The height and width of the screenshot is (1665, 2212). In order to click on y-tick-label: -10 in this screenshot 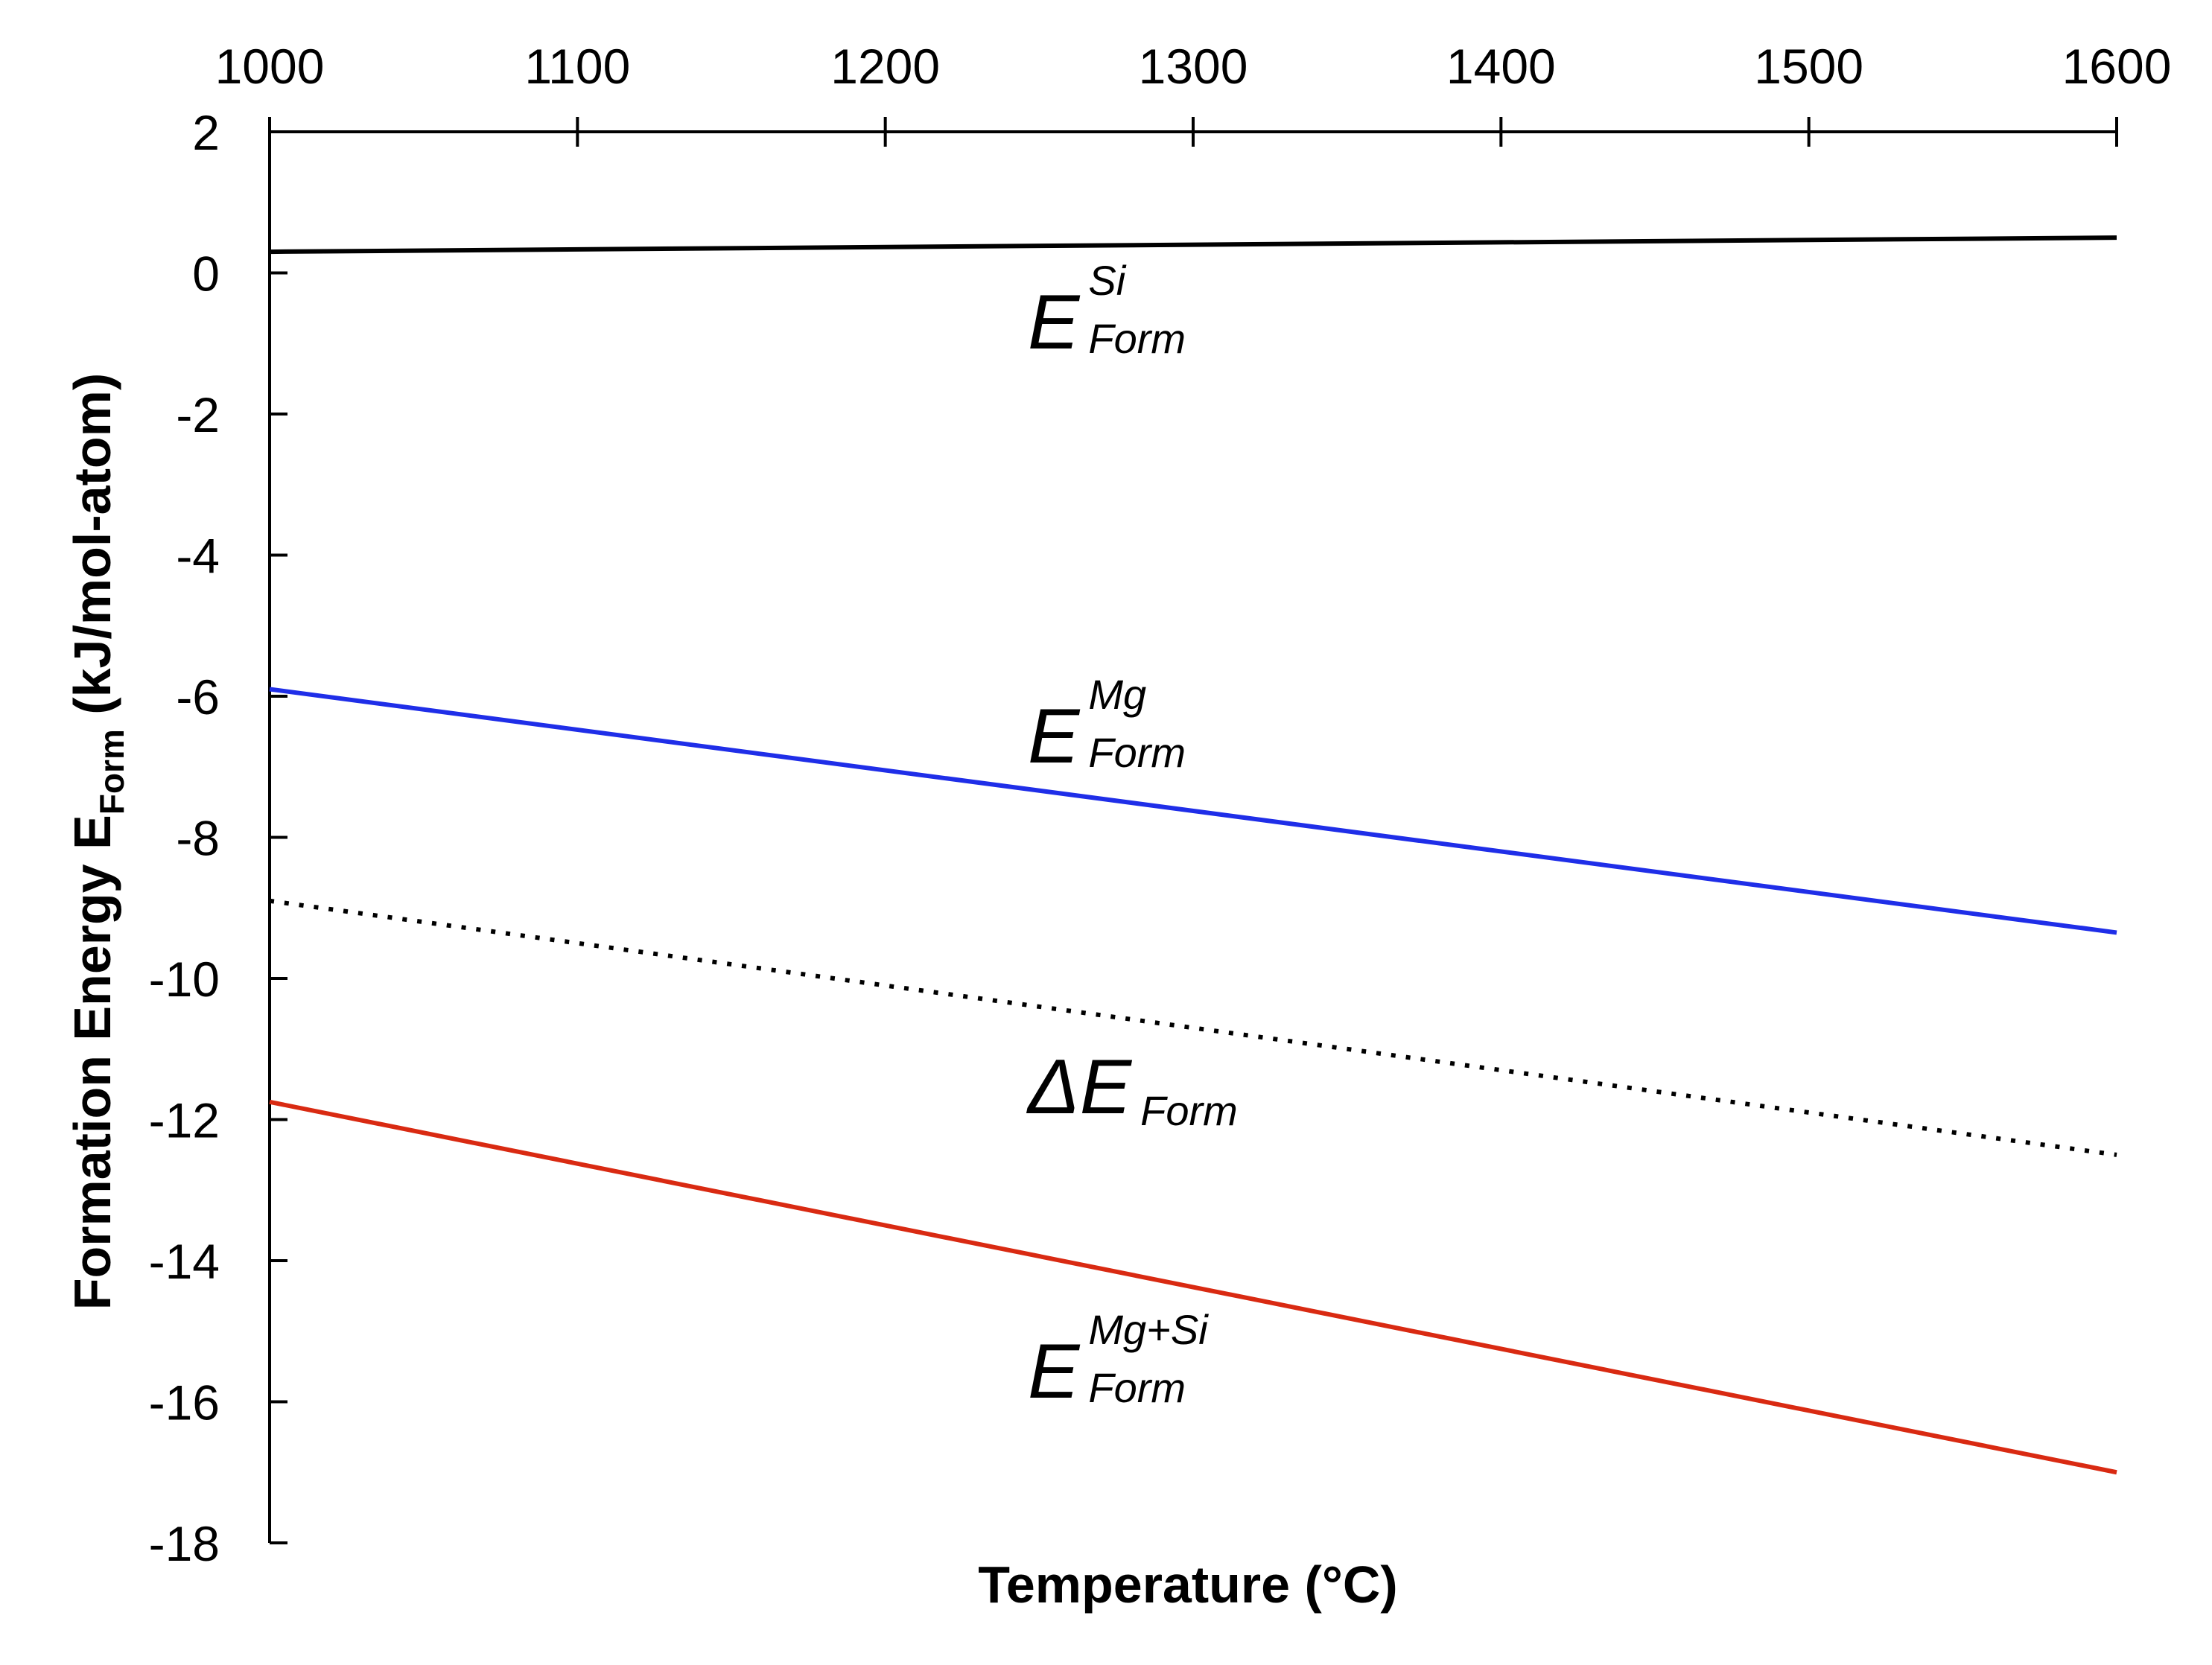, I will do `click(184, 979)`.